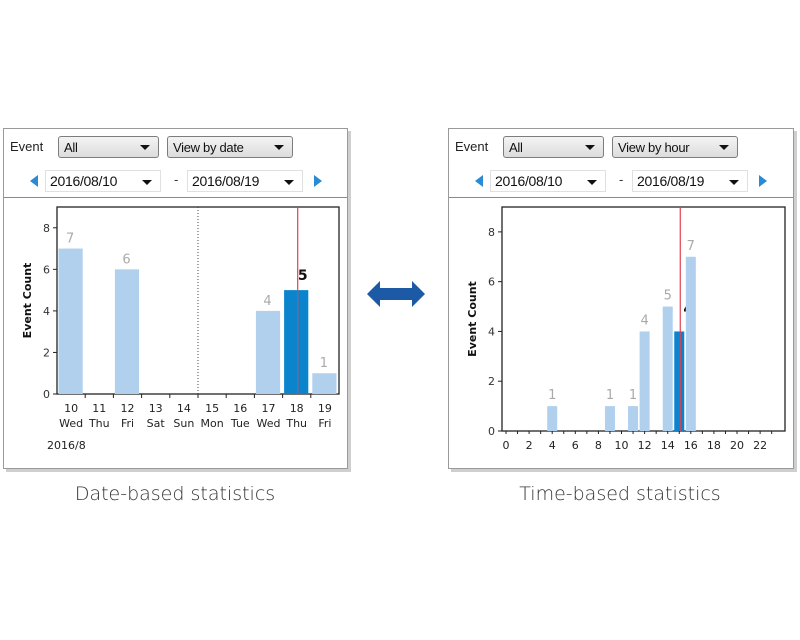 This screenshot has width=800, height=640. What do you see at coordinates (620, 494) in the screenshot?
I see `time-stats-caption: Time-based statistics` at bounding box center [620, 494].